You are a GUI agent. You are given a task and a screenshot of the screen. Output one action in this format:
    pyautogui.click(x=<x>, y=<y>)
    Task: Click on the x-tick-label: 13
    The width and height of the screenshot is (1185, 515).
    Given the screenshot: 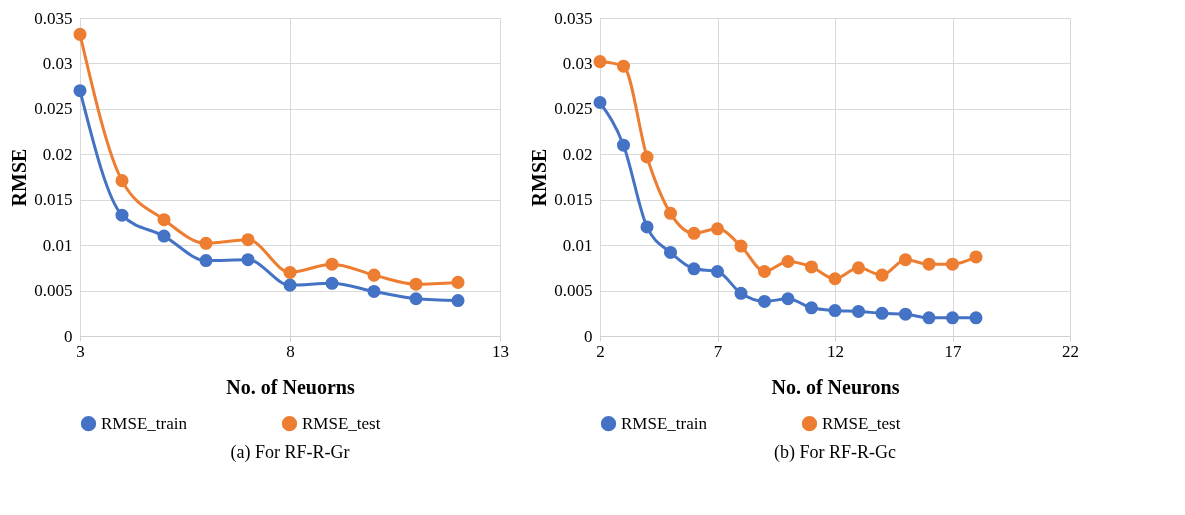 What is the action you would take?
    pyautogui.click(x=500, y=351)
    